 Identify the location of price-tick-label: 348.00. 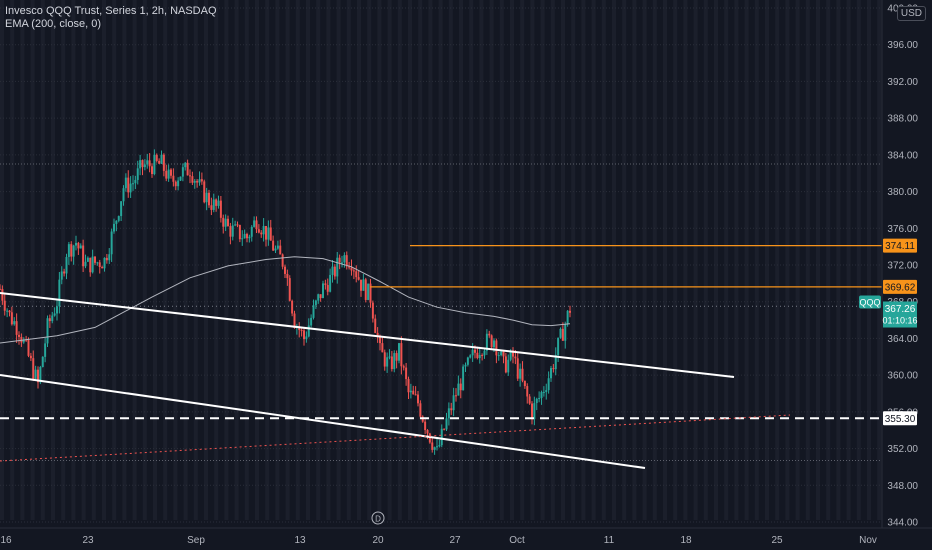
(902, 486).